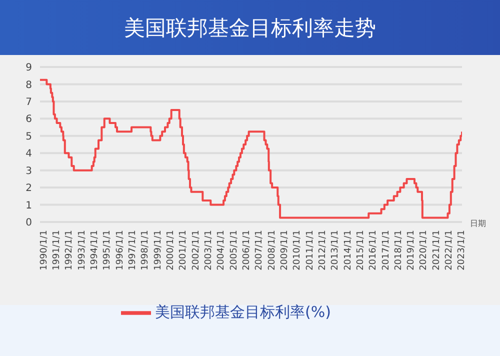 The width and height of the screenshot is (500, 356). I want to click on x-tick-label: 2007/1/1, so click(259, 250).